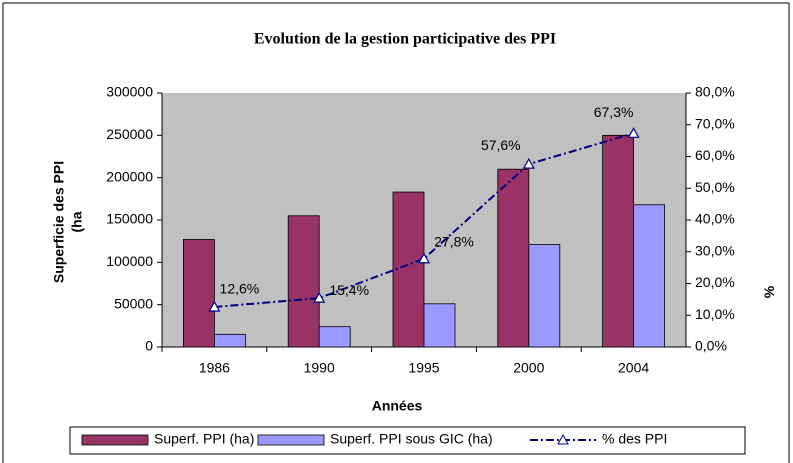  Describe the element at coordinates (528, 368) in the screenshot. I see `x-tick-label: 2000` at that location.